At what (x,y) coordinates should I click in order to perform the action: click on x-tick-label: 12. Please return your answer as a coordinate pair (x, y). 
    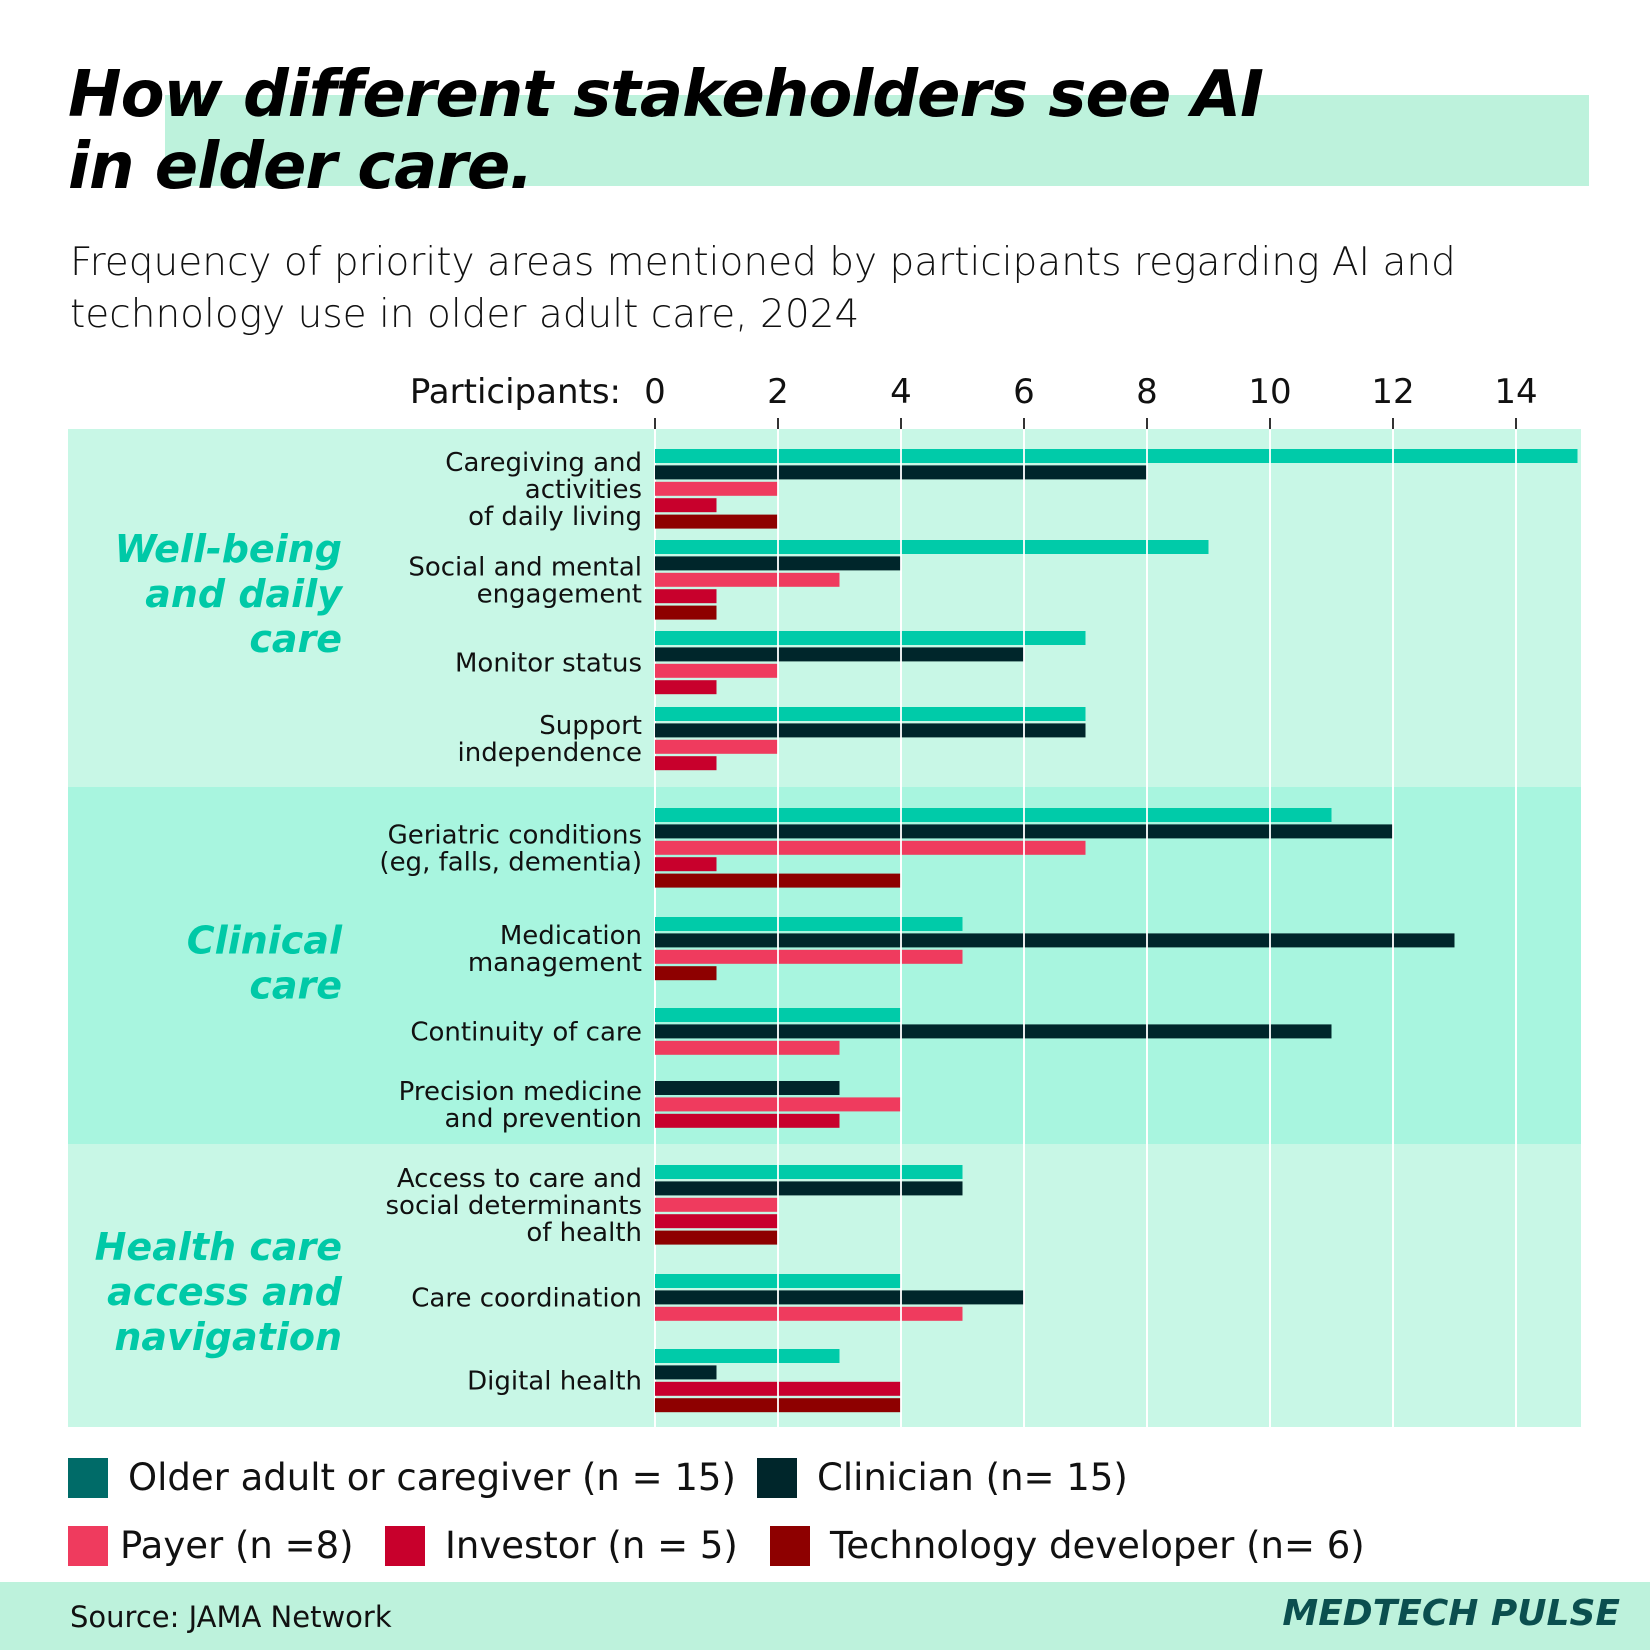
    Looking at the image, I should click on (1392, 392).